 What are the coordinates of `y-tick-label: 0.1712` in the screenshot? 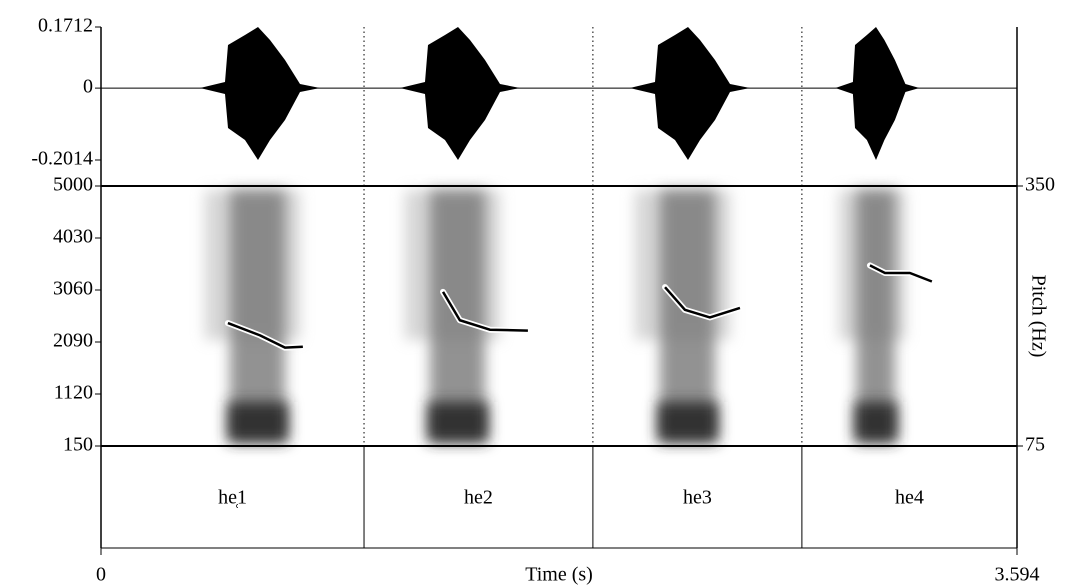 It's located at (65, 26).